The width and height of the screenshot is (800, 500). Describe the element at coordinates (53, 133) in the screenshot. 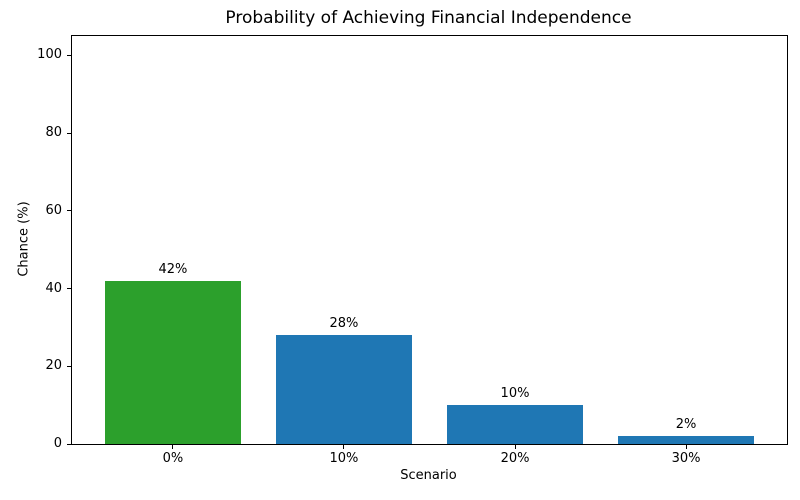

I see `y-tick-label: 80` at that location.